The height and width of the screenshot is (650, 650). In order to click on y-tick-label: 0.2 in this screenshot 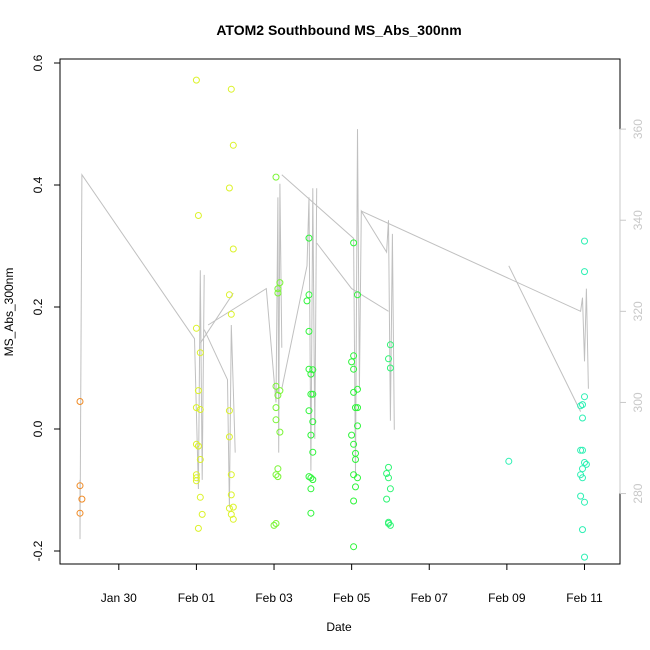, I will do `click(38, 306)`.